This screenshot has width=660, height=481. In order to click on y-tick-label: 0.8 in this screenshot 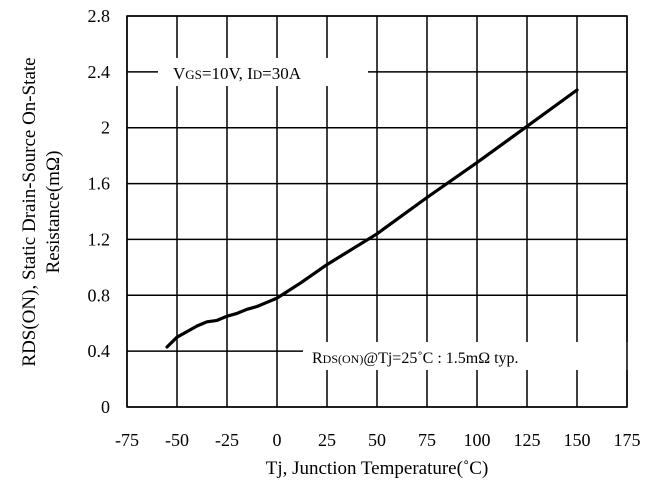, I will do `click(99, 295)`.